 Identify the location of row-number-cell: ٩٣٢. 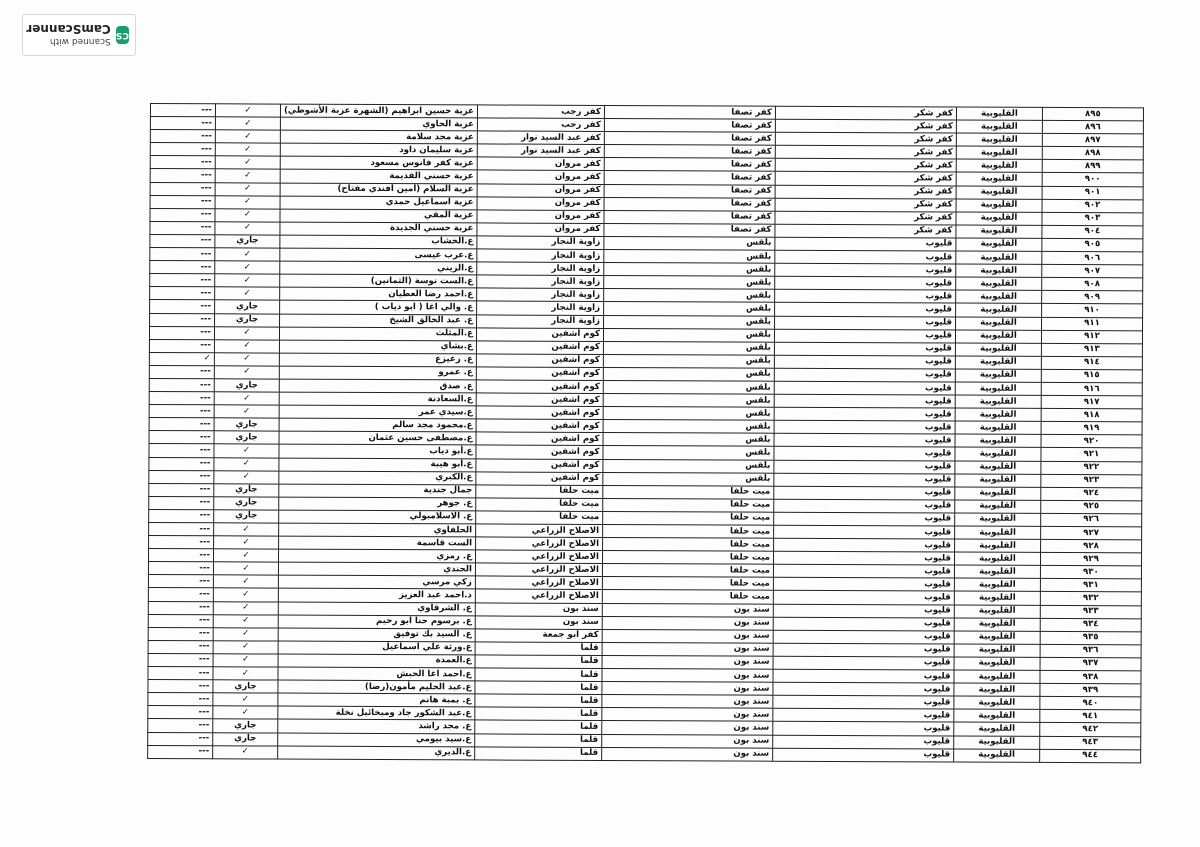
(1091, 598).